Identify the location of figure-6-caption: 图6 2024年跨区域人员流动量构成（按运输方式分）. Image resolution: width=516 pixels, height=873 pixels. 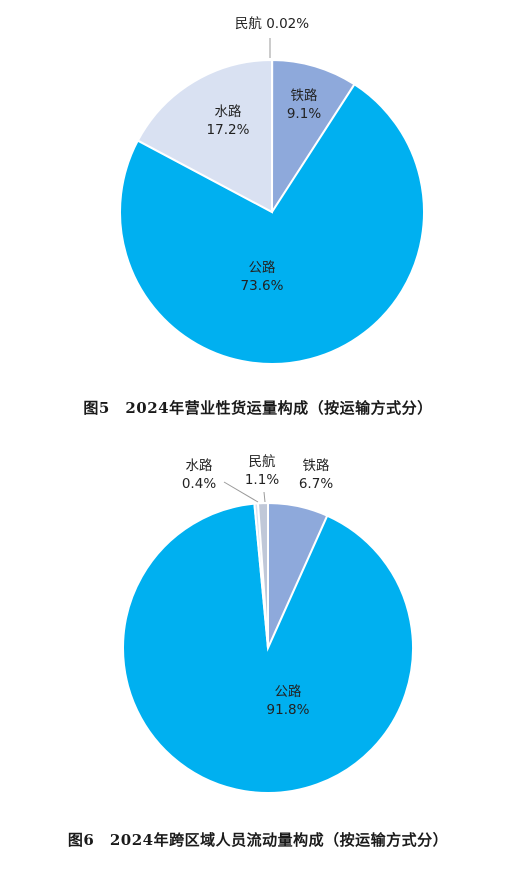
(258, 840).